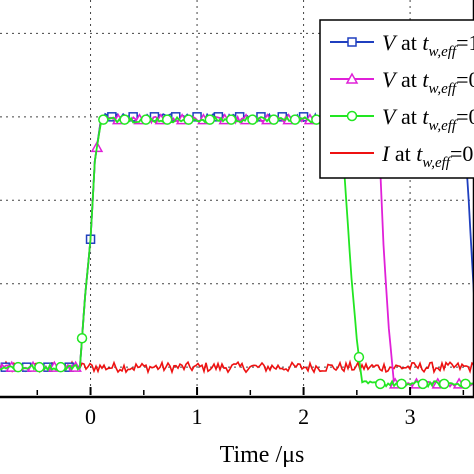 The width and height of the screenshot is (474, 474). I want to click on x-tick-label: 0, so click(90, 416).